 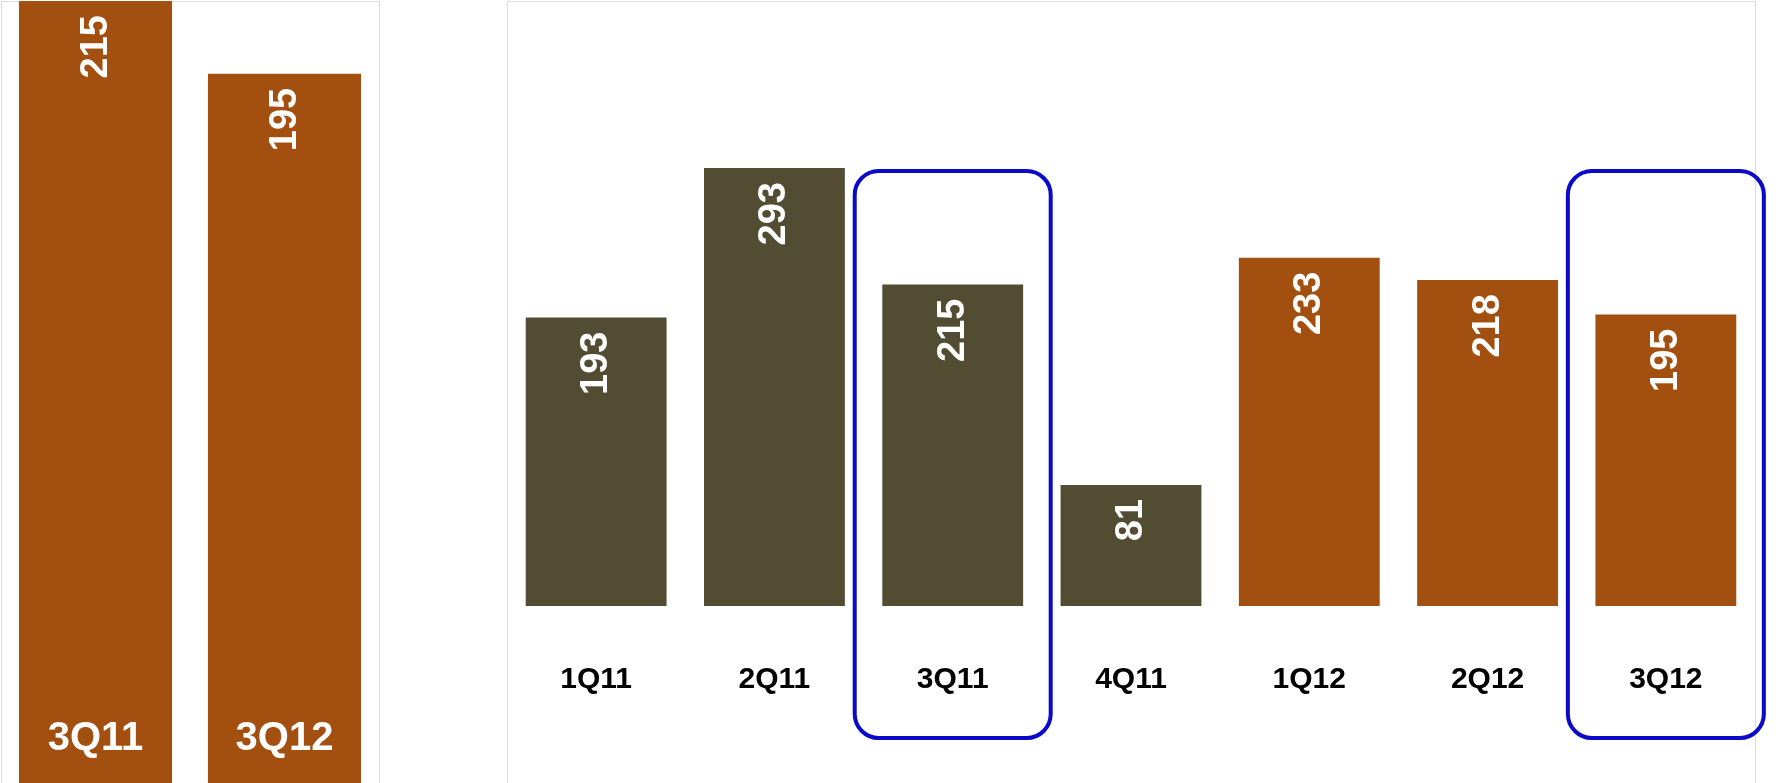 I want to click on x-tick-label: 2Q12, so click(x=1487, y=677).